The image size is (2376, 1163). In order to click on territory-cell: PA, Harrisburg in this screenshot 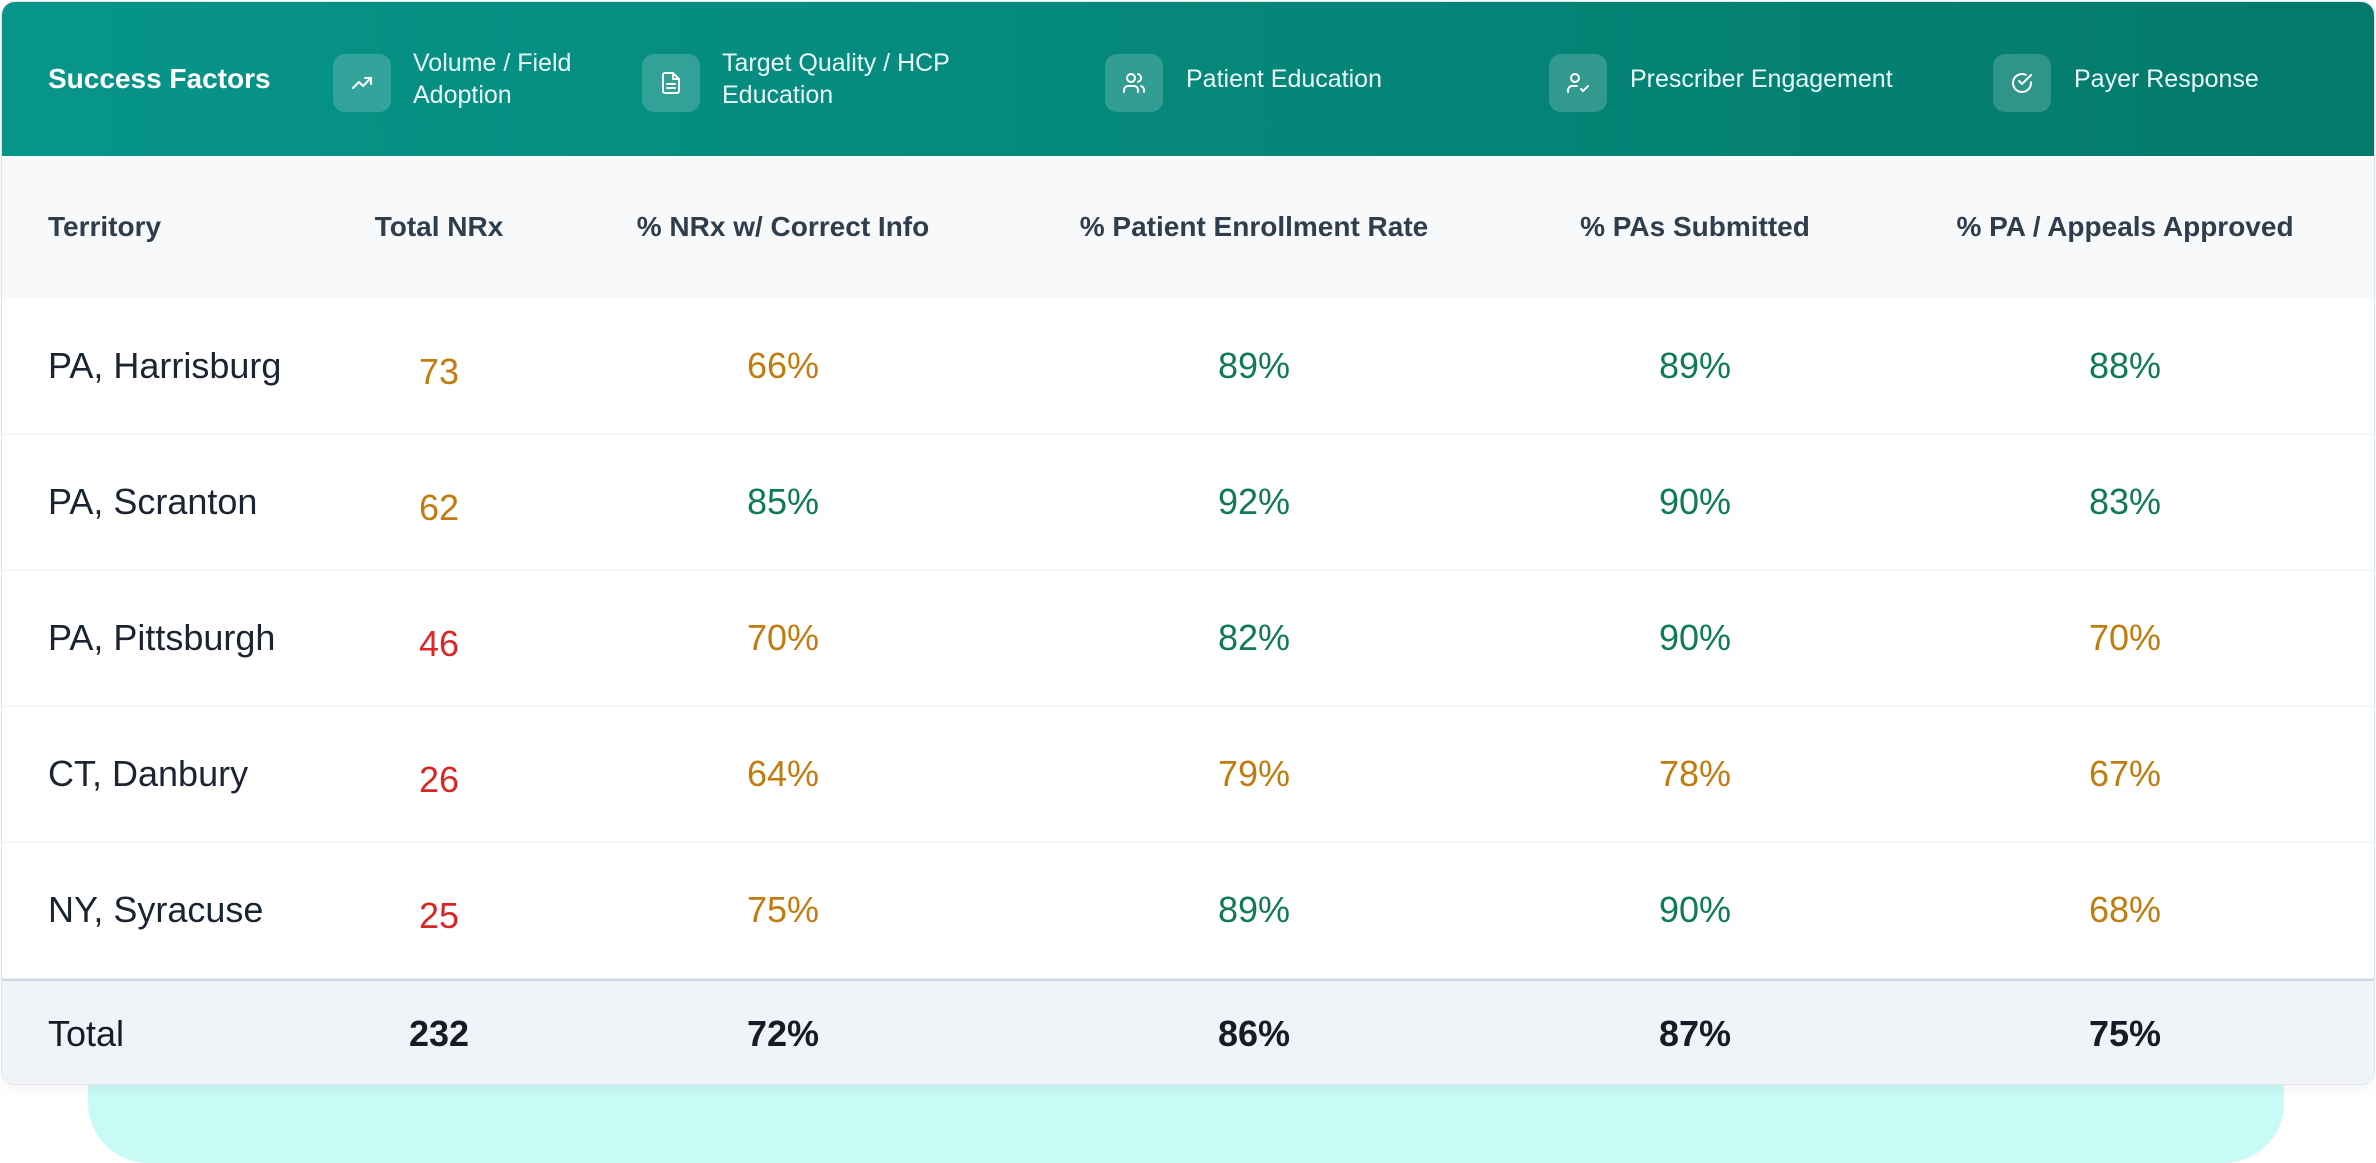, I will do `click(165, 365)`.